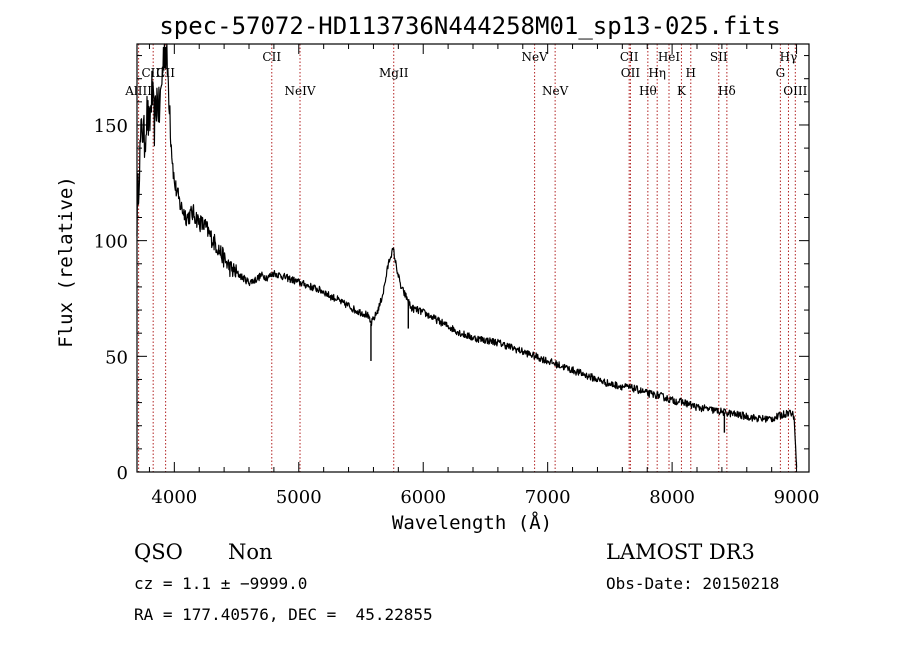 This screenshot has height=649, width=900. What do you see at coordinates (789, 57) in the screenshot?
I see `marker-label-hg: Hγ` at bounding box center [789, 57].